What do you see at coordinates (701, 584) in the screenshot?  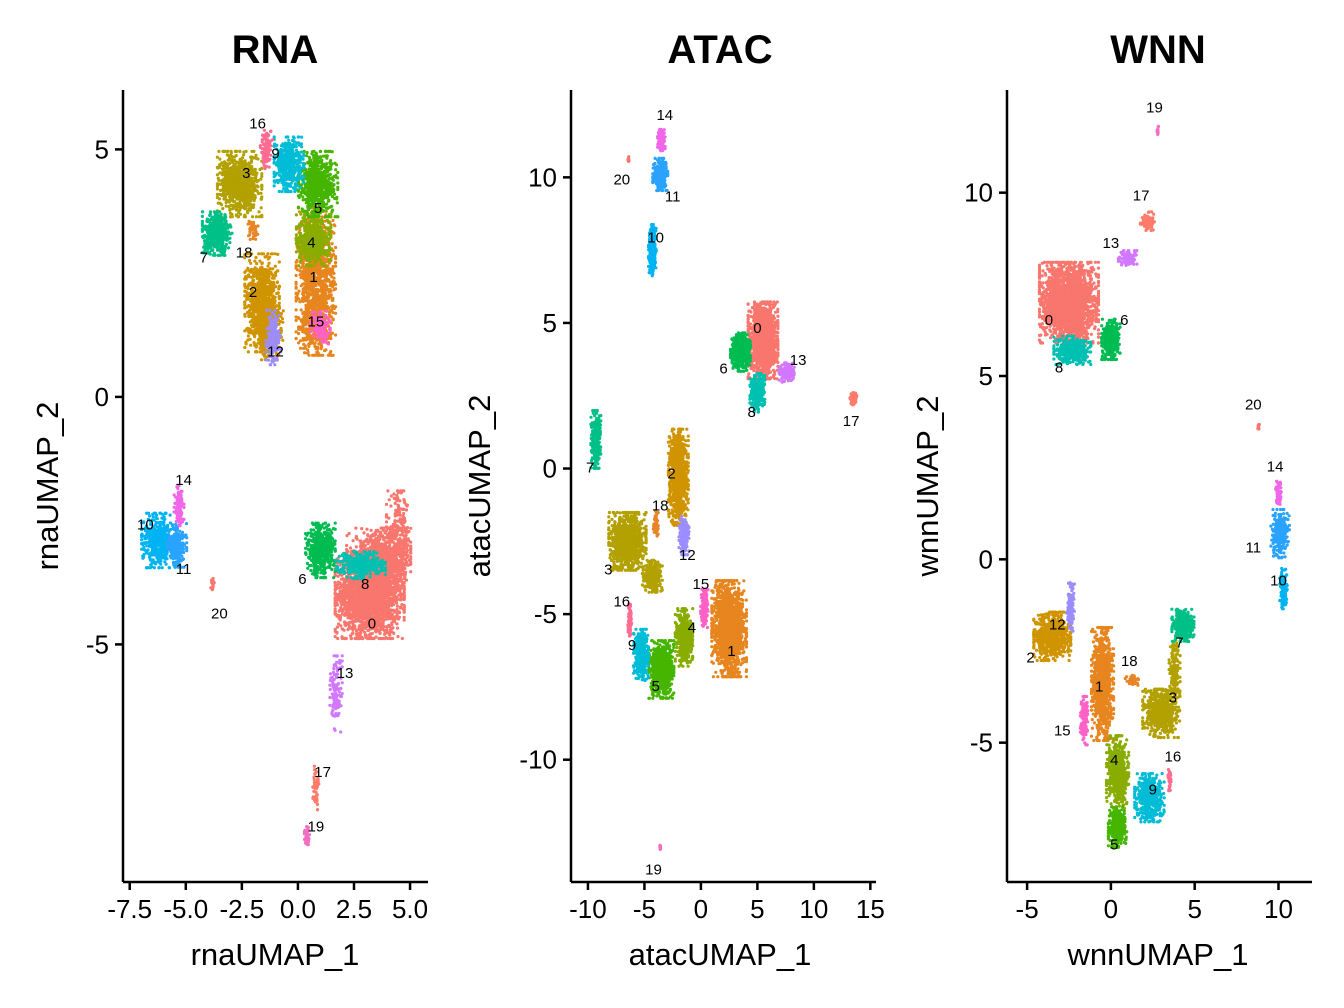 I see `cluster-label-15: 15` at bounding box center [701, 584].